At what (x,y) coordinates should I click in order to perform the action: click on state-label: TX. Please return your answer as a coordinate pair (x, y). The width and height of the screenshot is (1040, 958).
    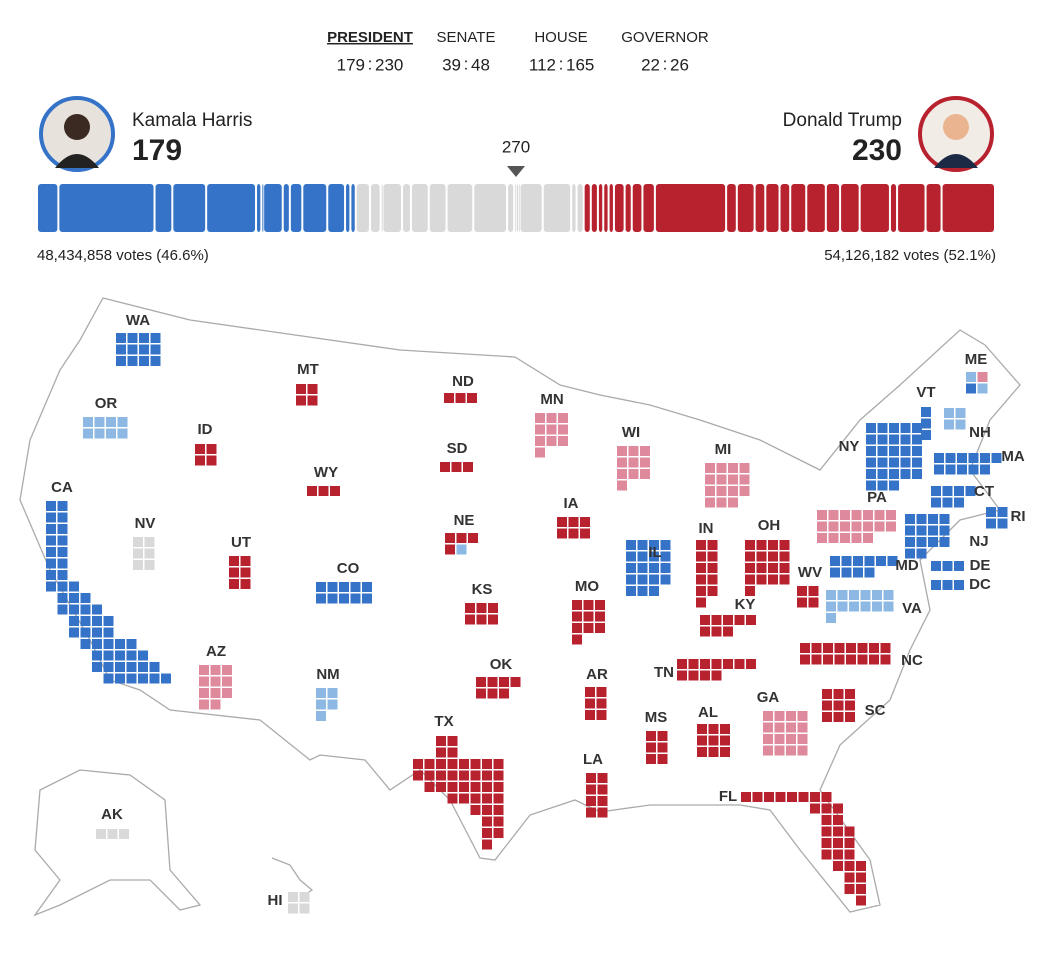
    Looking at the image, I should click on (443, 721).